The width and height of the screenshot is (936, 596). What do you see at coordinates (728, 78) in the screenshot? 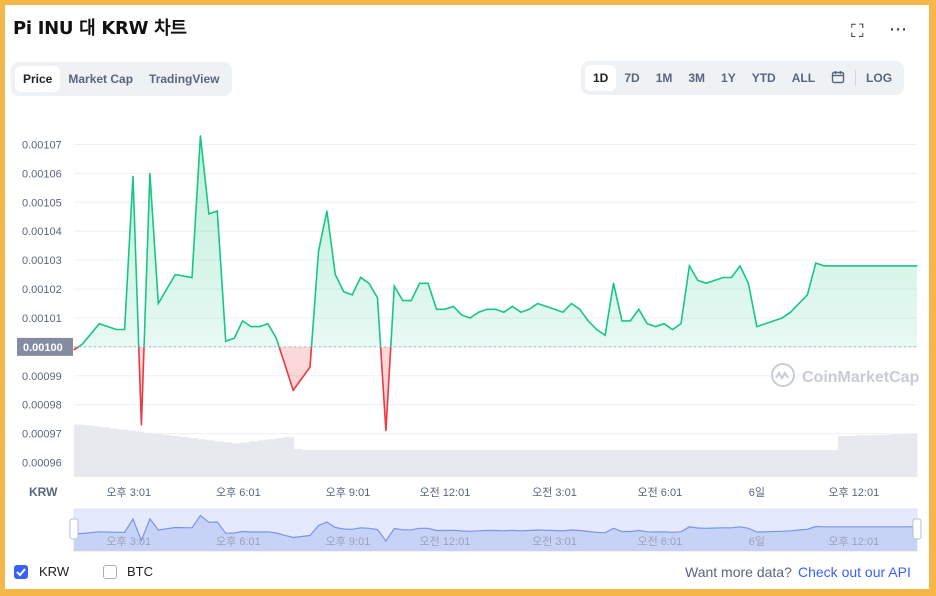
I see `range-1y: 1Y` at bounding box center [728, 78].